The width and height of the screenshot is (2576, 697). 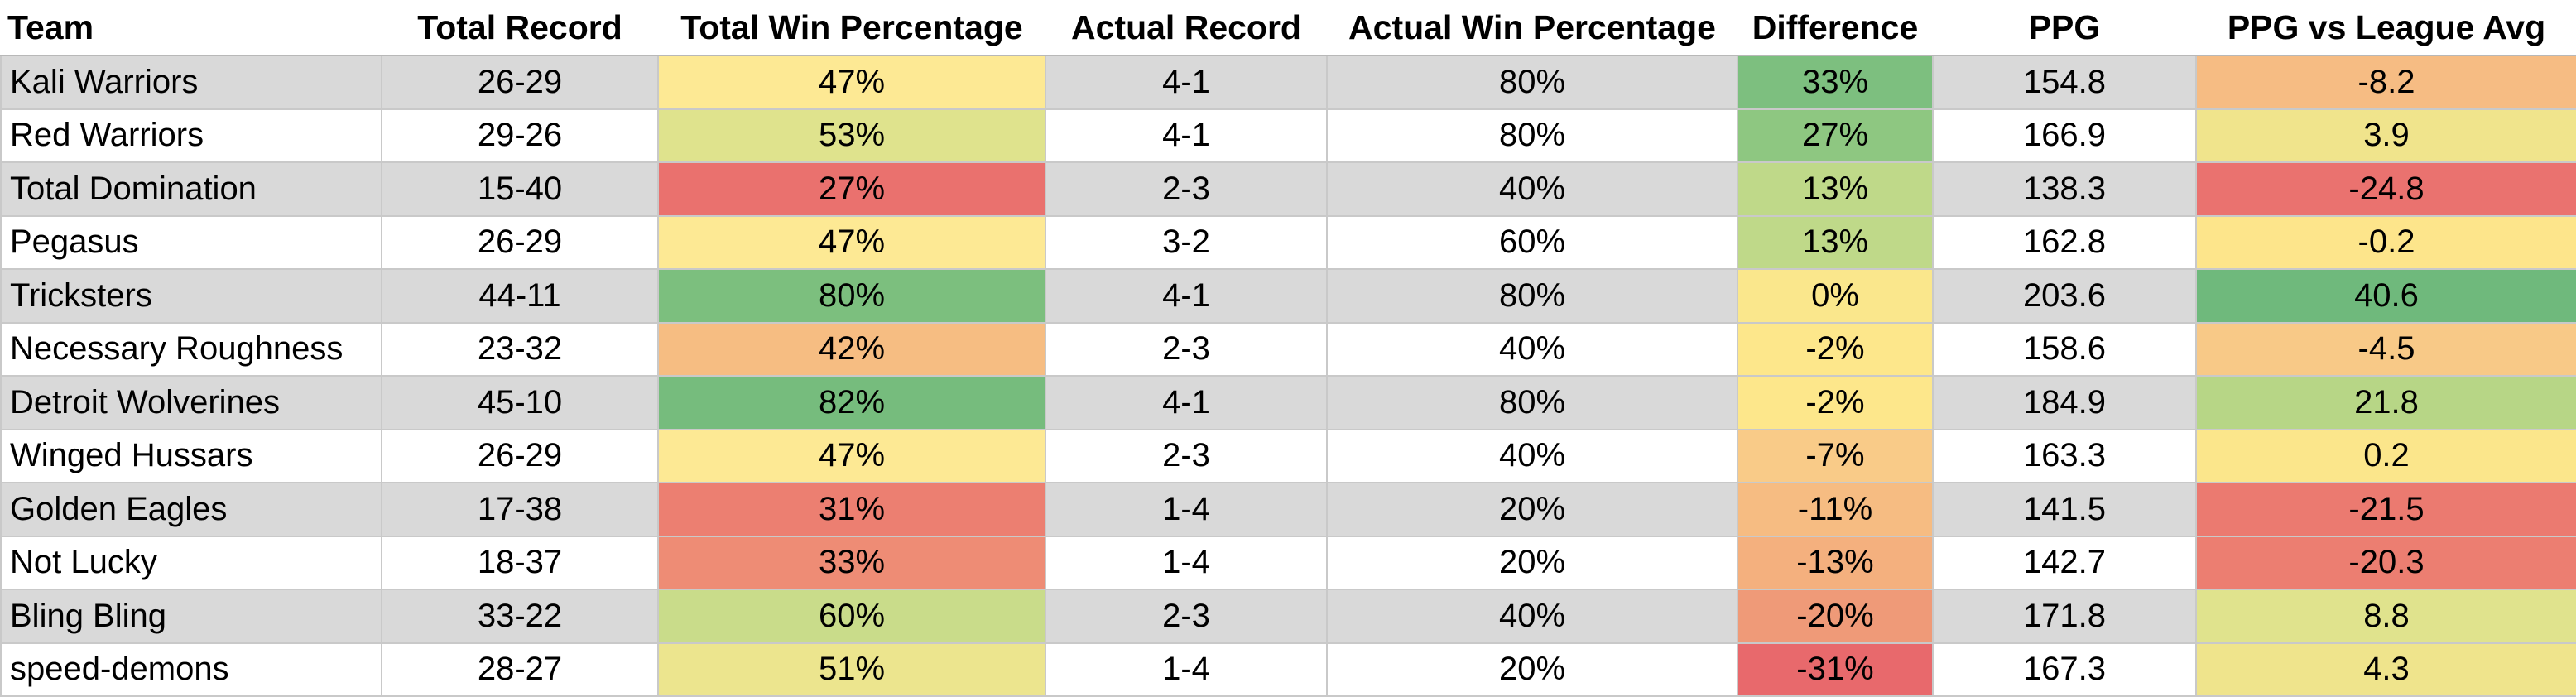 What do you see at coordinates (520, 509) in the screenshot?
I see `total-record-cell: 17-38` at bounding box center [520, 509].